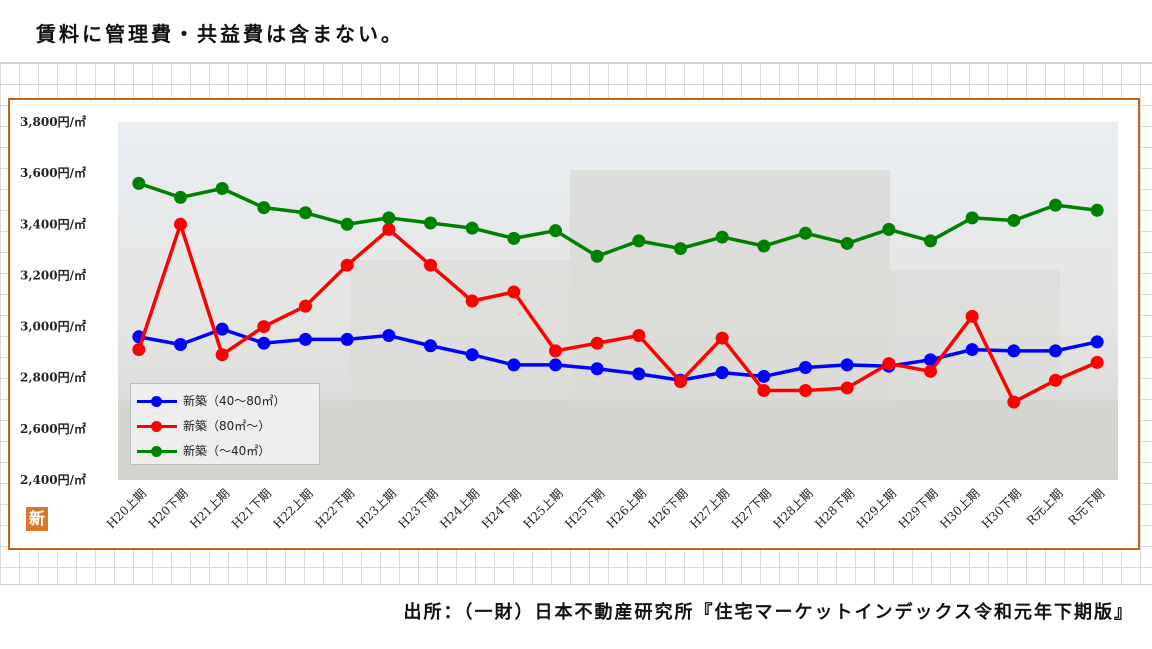  I want to click on chart-legend: 新築（40〜80㎡） 新築（80㎡〜） 新築（〜40㎡）, so click(225, 424).